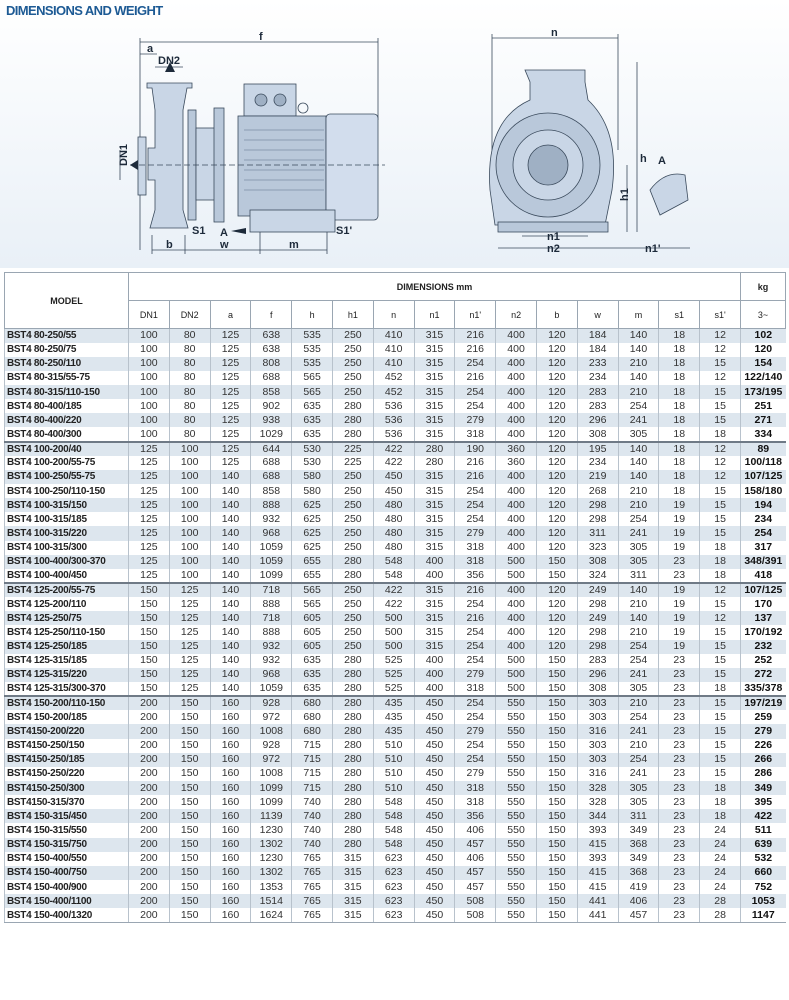  I want to click on weight-cell: 122/140, so click(763, 378).